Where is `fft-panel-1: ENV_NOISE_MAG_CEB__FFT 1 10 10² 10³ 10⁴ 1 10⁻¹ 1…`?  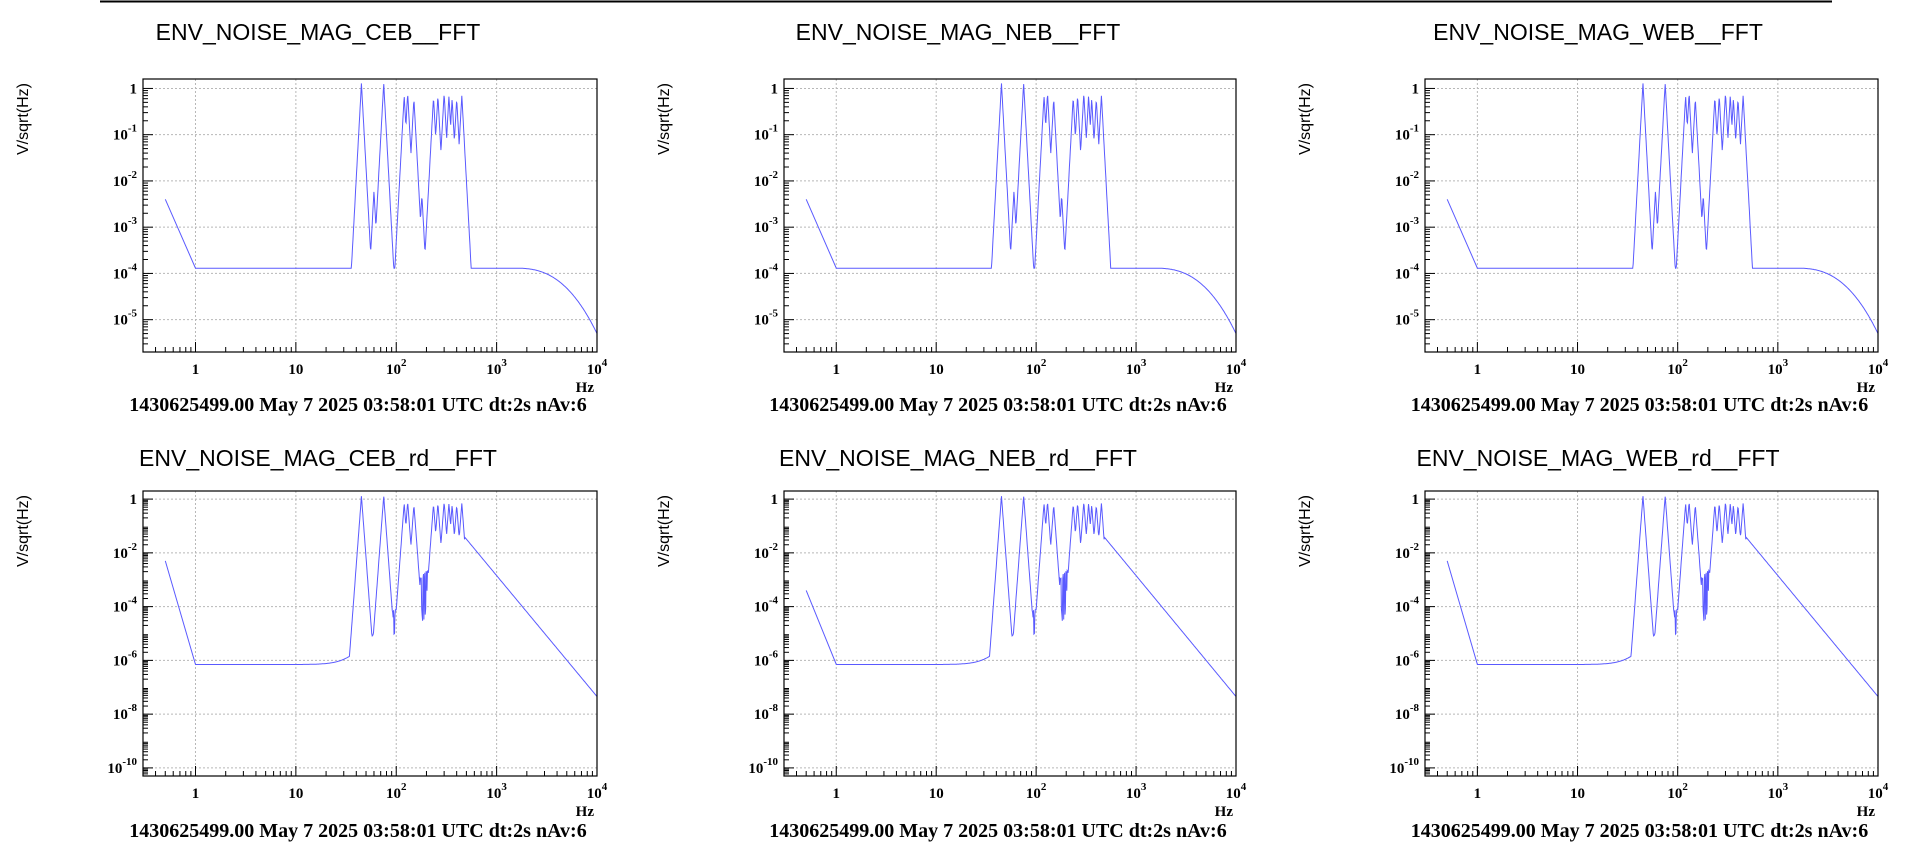
fft-panel-1: ENV_NOISE_MAG_CEB__FFT 1 10 10² 10³ 10⁴ 1 10⁻¹ 1… is located at coordinates (311, 217).